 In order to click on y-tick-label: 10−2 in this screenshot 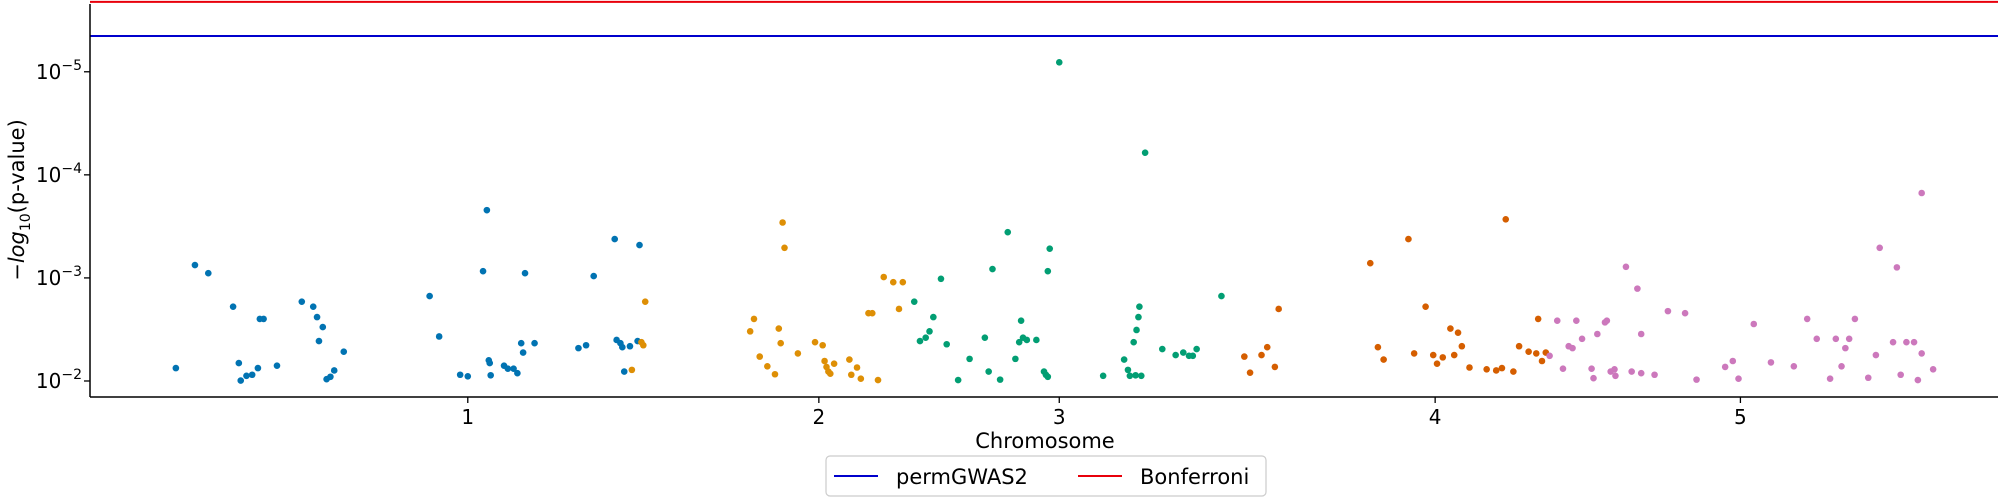, I will do `click(59, 380)`.